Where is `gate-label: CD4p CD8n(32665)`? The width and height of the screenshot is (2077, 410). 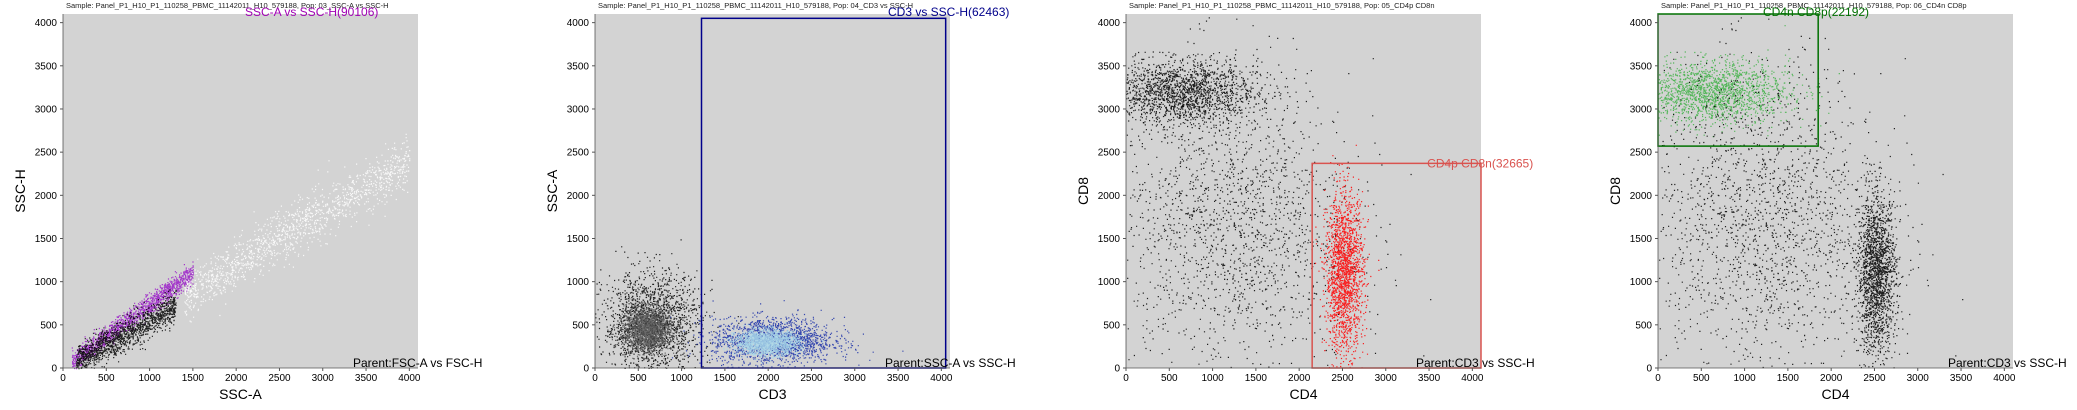
gate-label: CD4p CD8n(32665) is located at coordinates (1480, 163).